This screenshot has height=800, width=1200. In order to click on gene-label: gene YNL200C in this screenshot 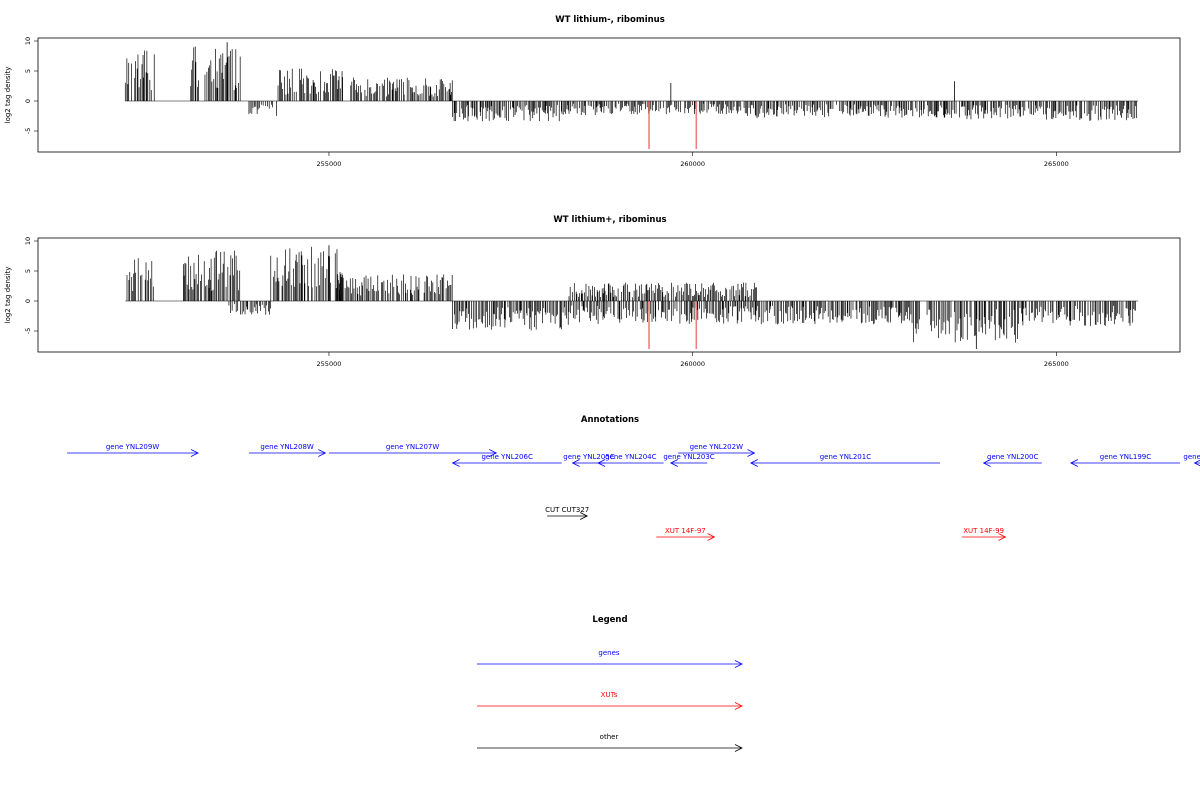, I will do `click(1012, 457)`.